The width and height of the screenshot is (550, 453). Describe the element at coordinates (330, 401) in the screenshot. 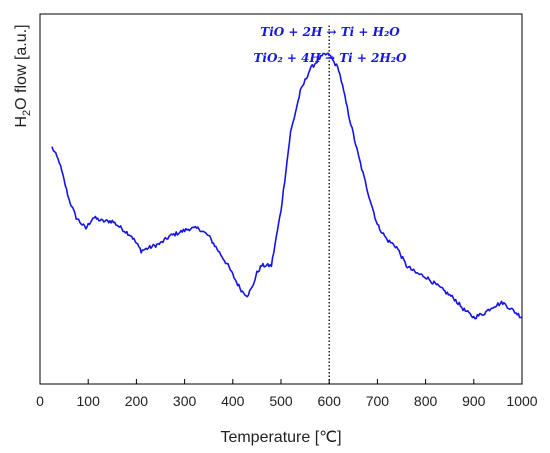

I see `x-tick-label-600: 600` at that location.